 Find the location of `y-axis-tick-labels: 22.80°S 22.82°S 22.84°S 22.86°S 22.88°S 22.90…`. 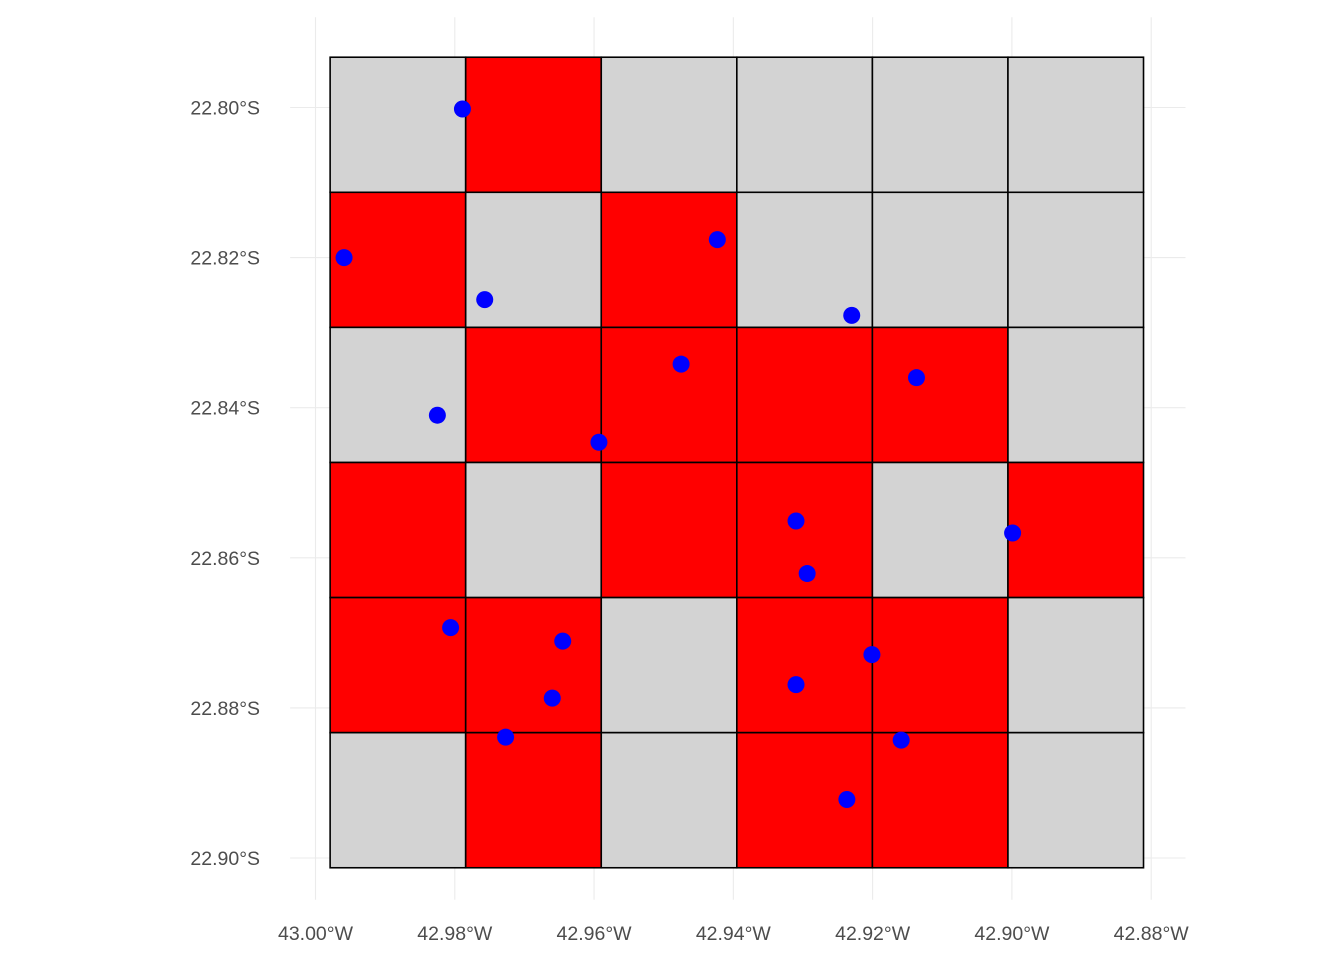

y-axis-tick-labels: 22.80°S 22.82°S 22.84°S 22.86°S 22.88°S 22.90… is located at coordinates (225, 484).